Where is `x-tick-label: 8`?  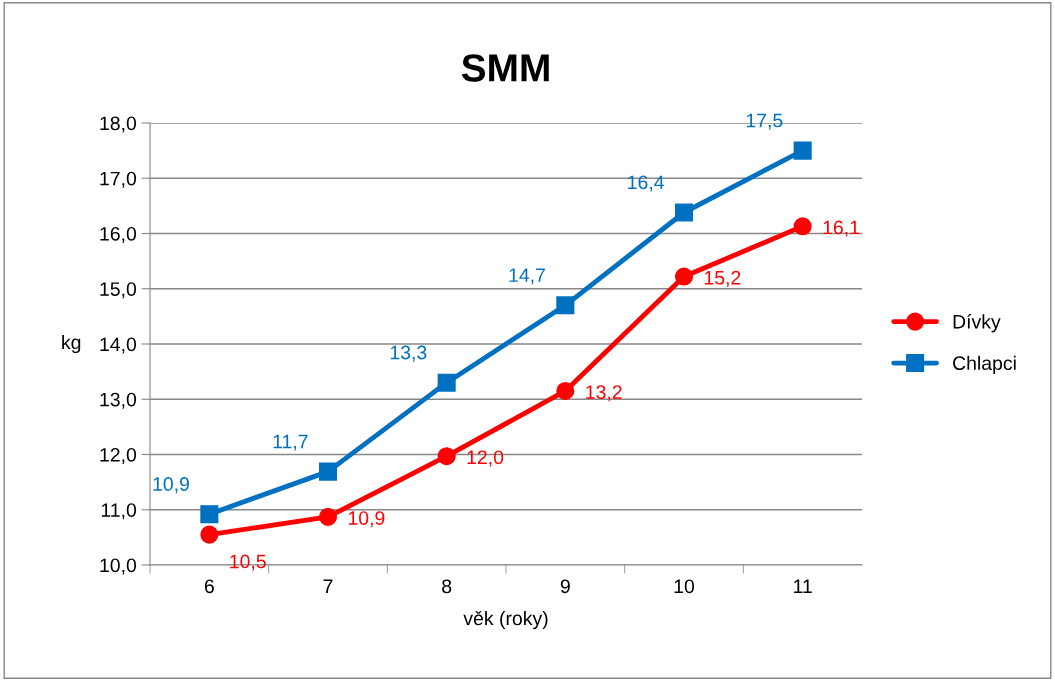 x-tick-label: 8 is located at coordinates (447, 586).